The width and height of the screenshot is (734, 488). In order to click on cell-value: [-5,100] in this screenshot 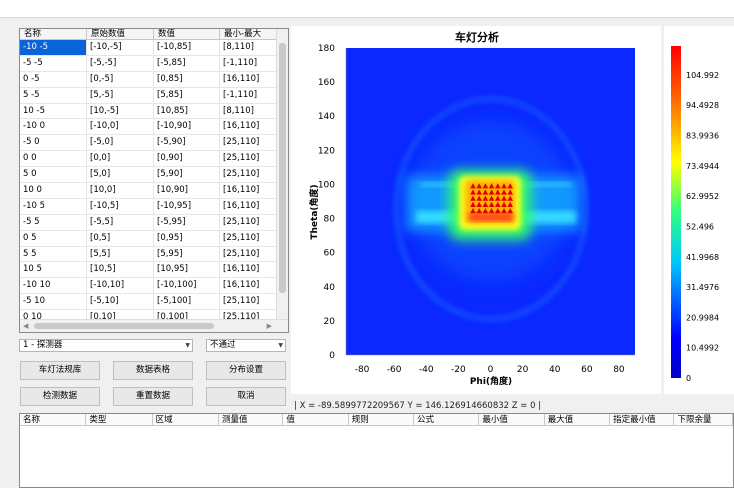, I will do `click(187, 302)`.